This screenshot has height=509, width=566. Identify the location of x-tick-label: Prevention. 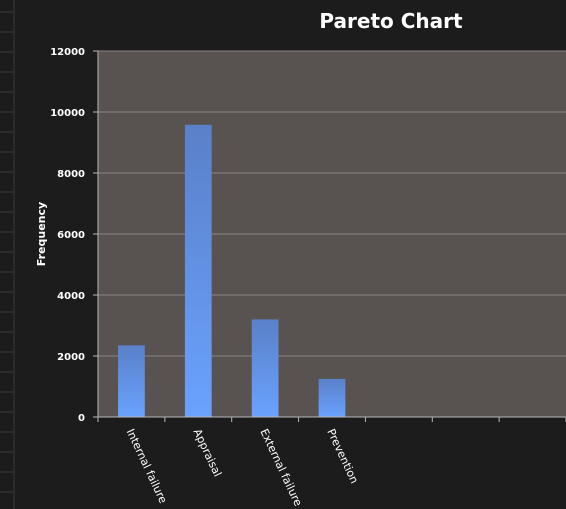
(342, 456).